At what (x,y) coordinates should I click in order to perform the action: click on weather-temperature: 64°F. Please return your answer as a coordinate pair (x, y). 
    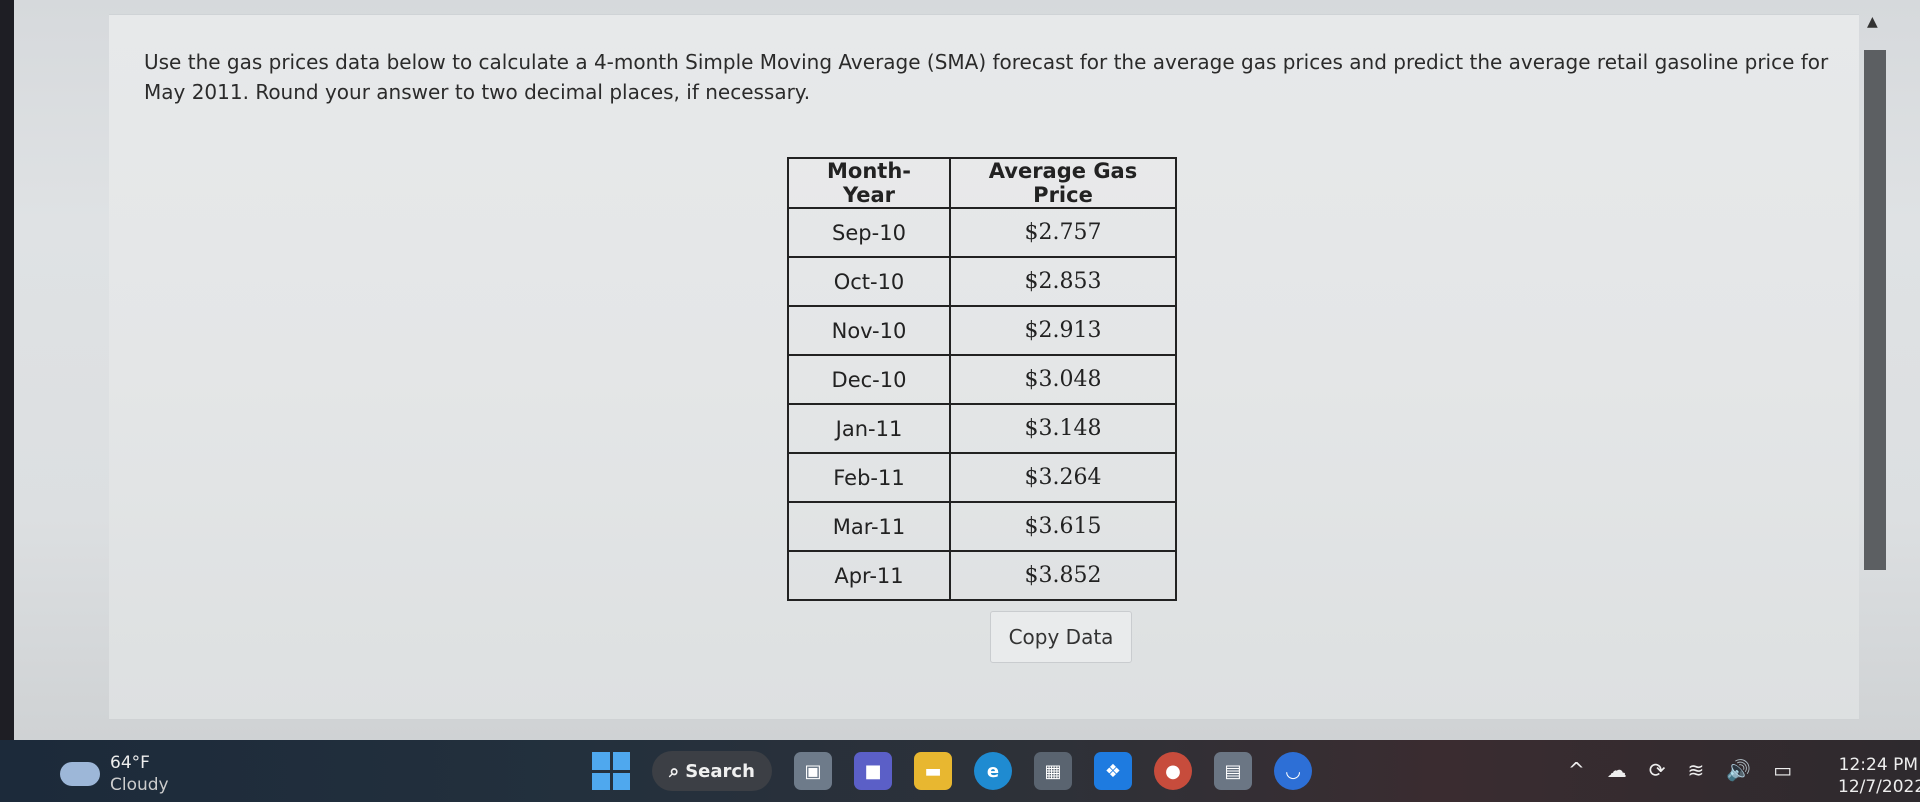
    Looking at the image, I should click on (130, 763).